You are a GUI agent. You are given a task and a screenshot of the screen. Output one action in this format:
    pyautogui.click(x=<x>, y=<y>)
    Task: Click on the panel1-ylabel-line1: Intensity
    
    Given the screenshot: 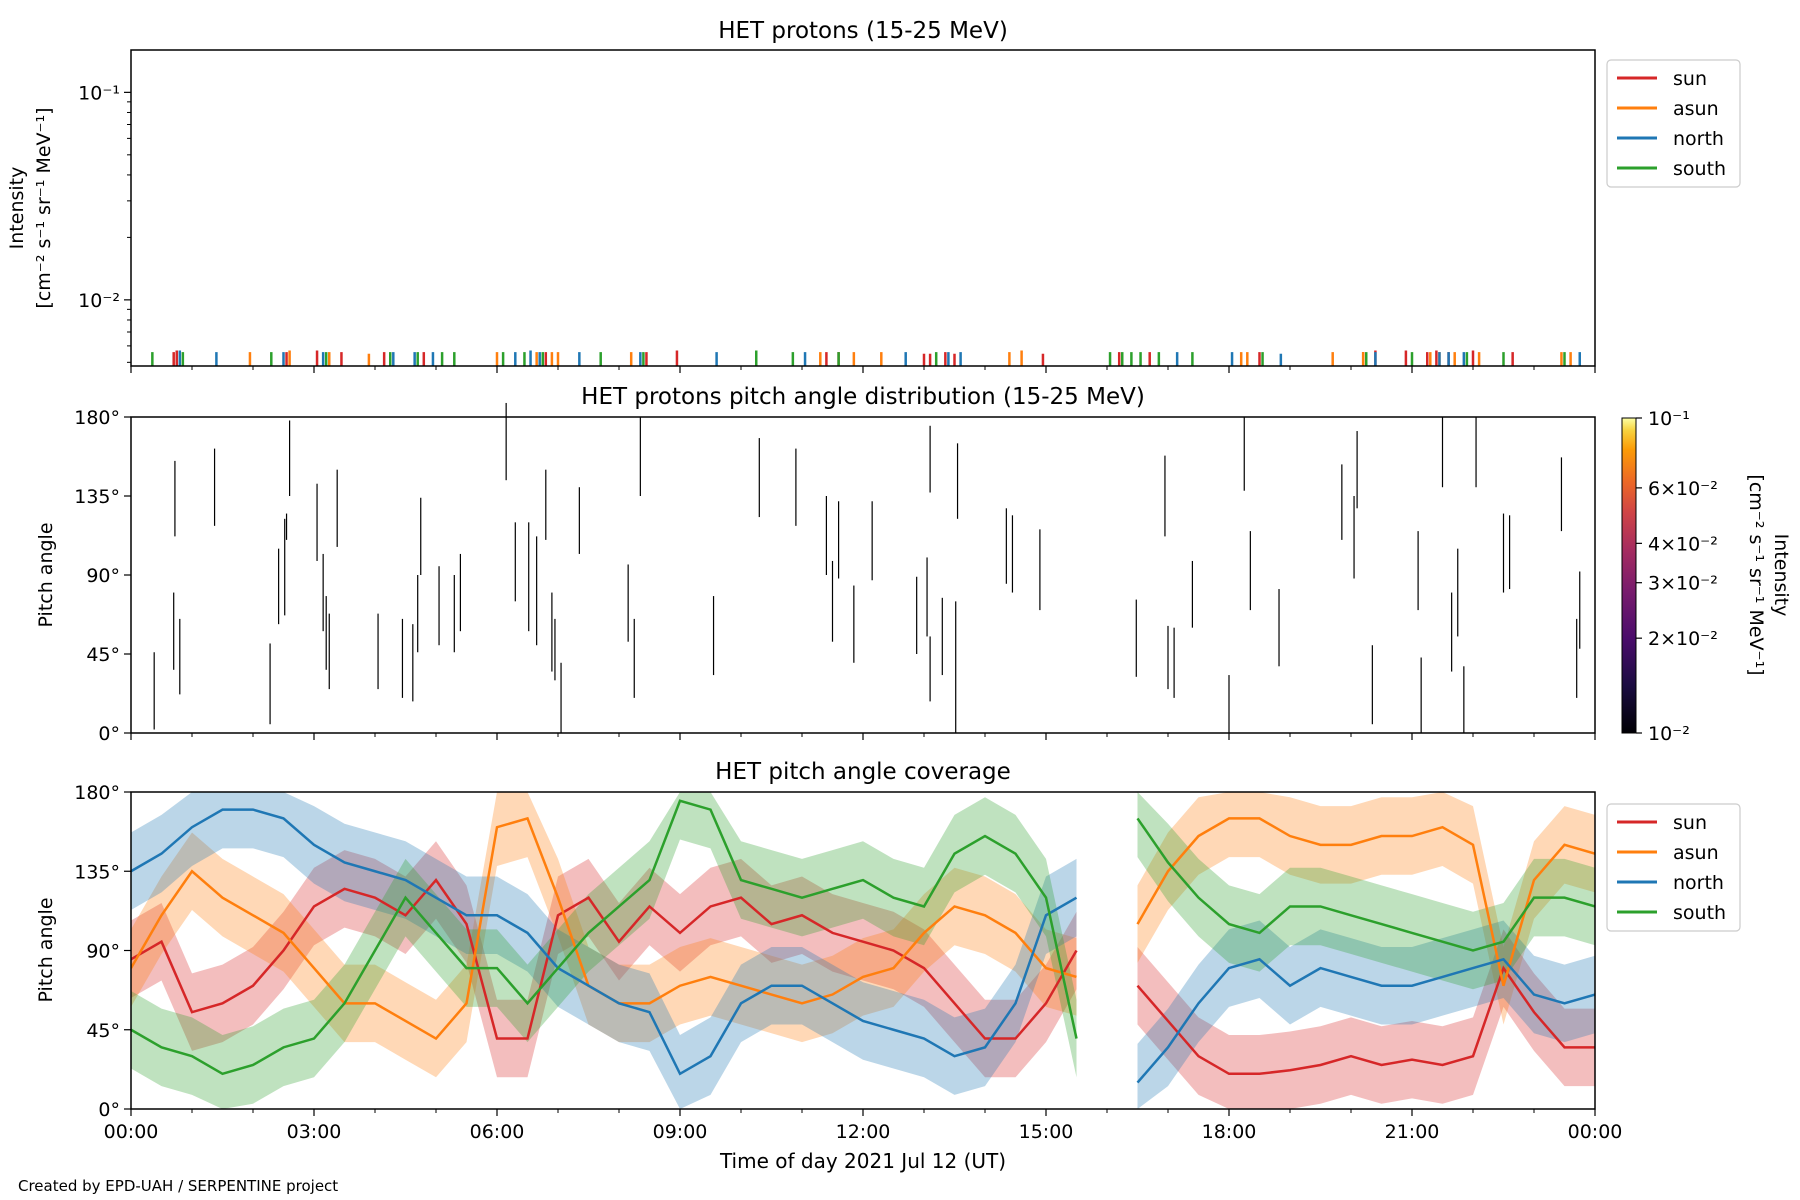 What is the action you would take?
    pyautogui.click(x=17, y=208)
    